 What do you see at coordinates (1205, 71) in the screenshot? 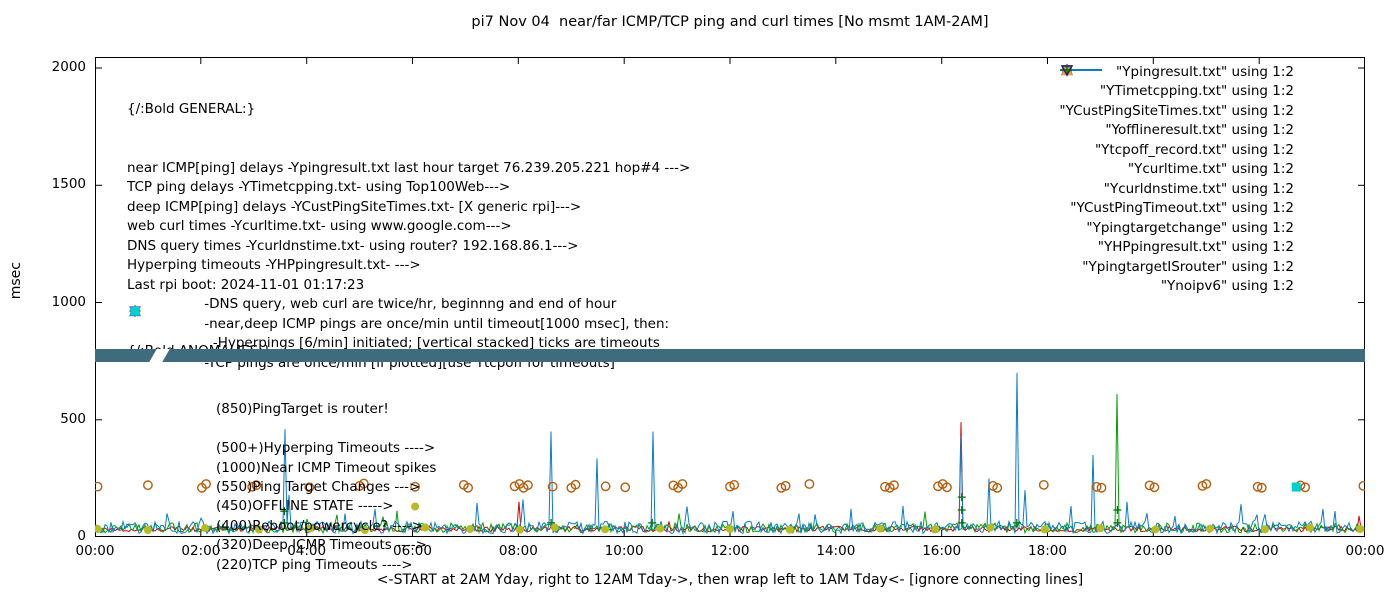
I see `legend-label: "Ypingresult.txt" using 1:2` at bounding box center [1205, 71].